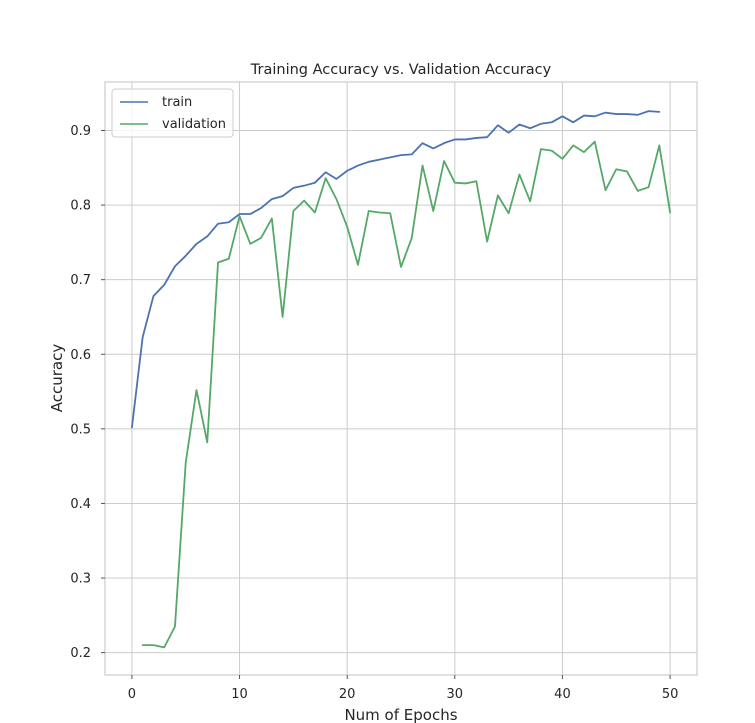 Image resolution: width=755 pixels, height=723 pixels. I want to click on y-tick-label: 0.2, so click(80, 653).